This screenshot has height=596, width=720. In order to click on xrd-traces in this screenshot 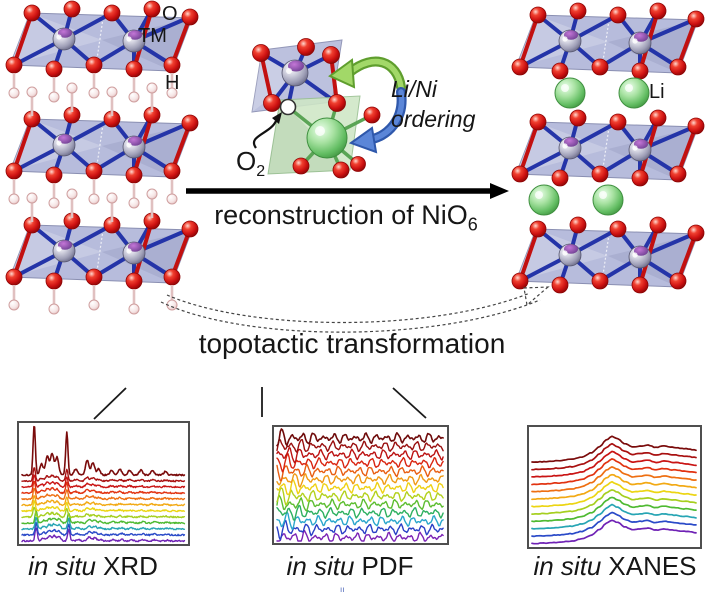, I will do `click(103, 484)`.